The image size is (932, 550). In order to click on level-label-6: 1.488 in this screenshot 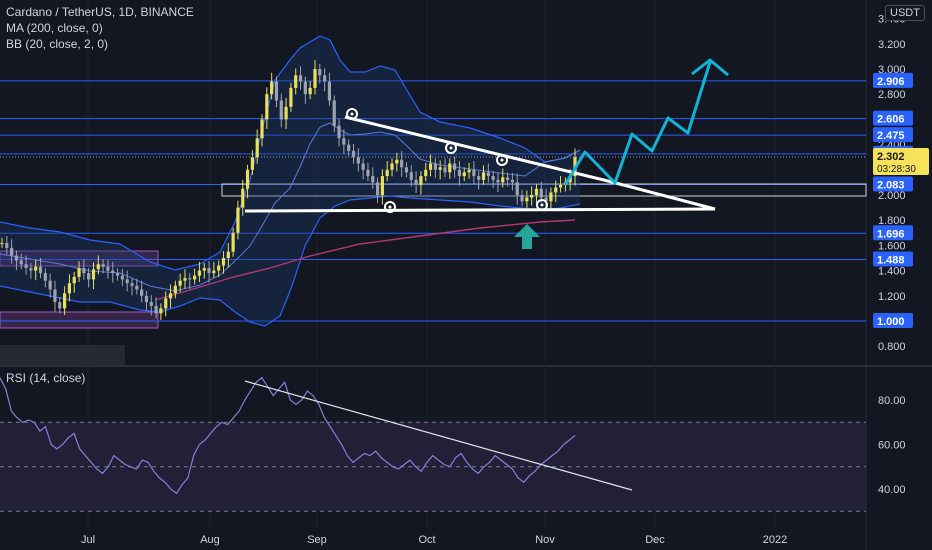, I will do `click(891, 261)`.